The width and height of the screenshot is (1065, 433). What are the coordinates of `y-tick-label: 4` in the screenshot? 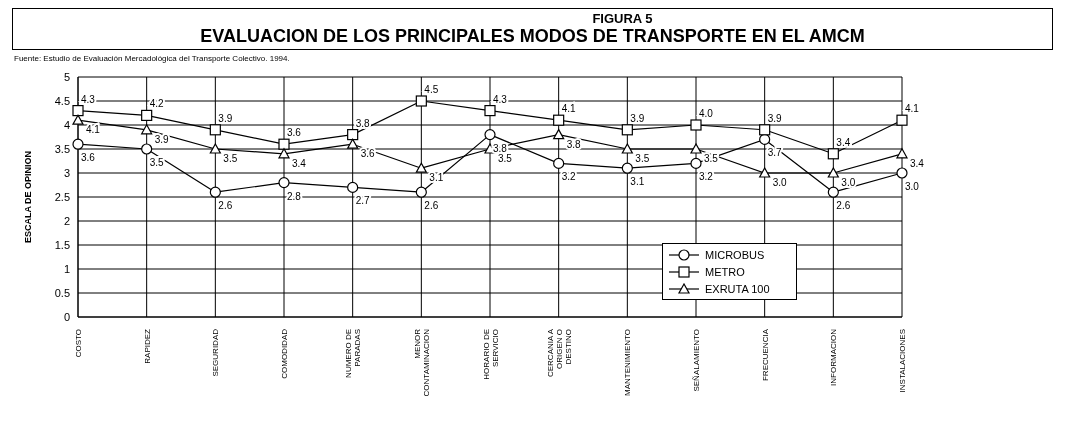 It's located at (66, 124).